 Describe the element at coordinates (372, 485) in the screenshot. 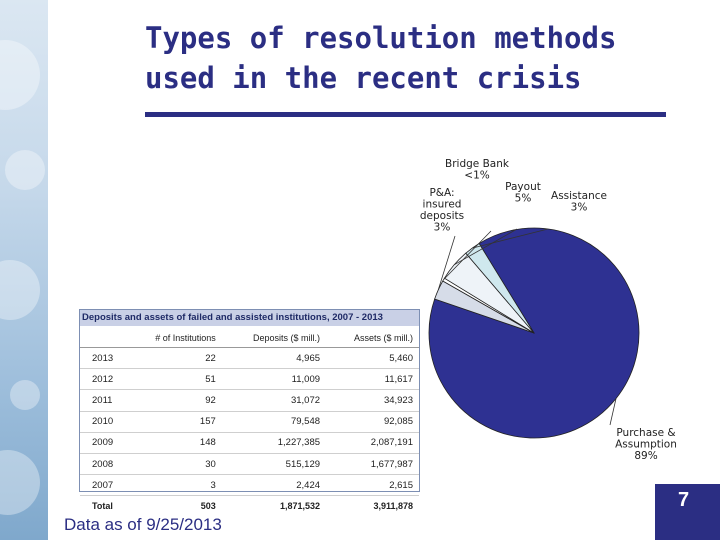

I see `cell-assets: 2,615` at that location.